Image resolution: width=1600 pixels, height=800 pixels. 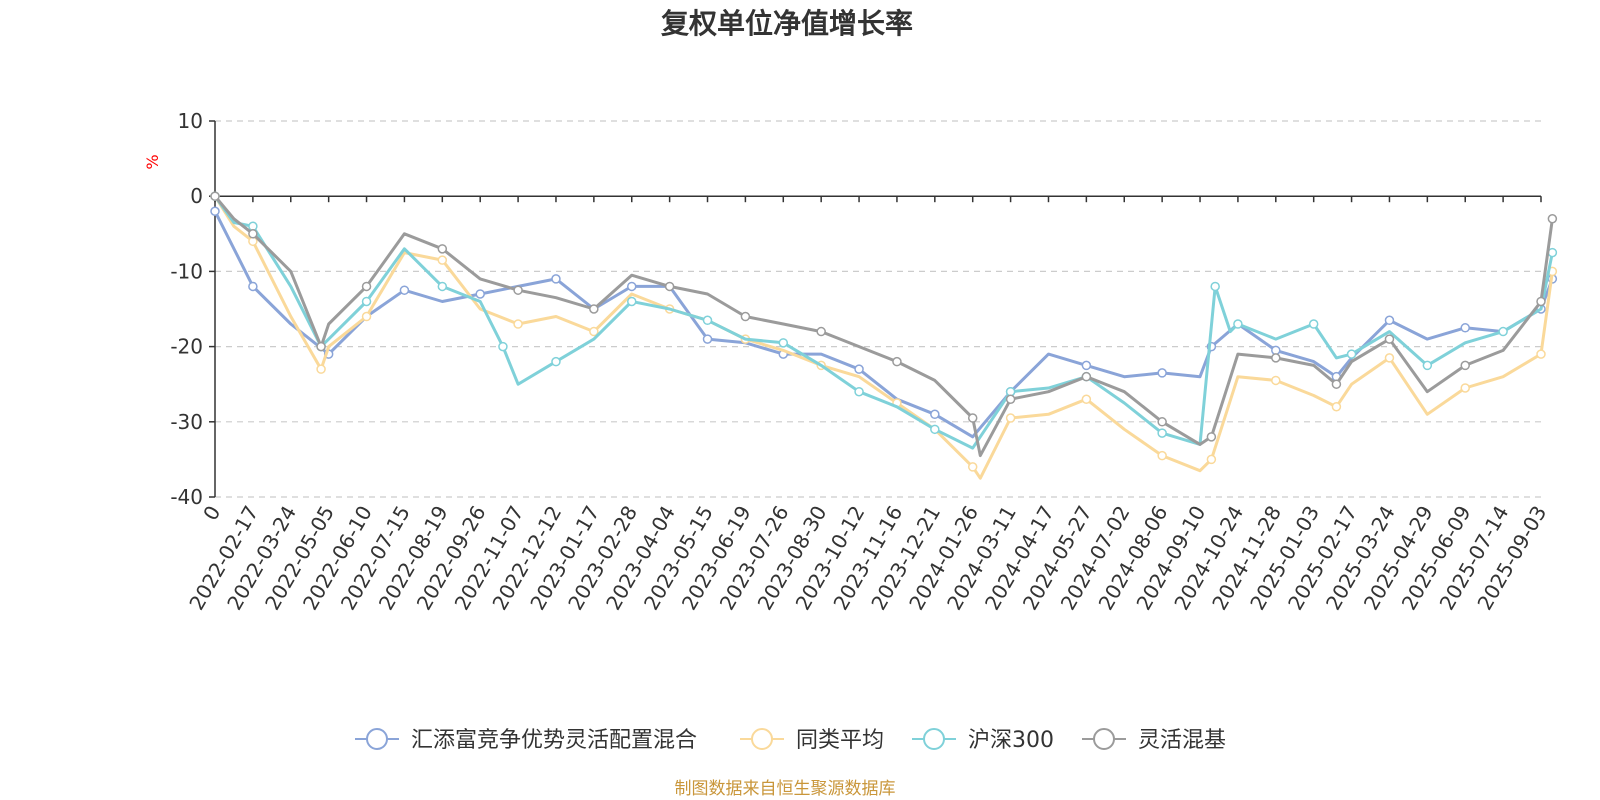 What do you see at coordinates (1011, 740) in the screenshot?
I see `legend-label: 沪深300` at bounding box center [1011, 740].